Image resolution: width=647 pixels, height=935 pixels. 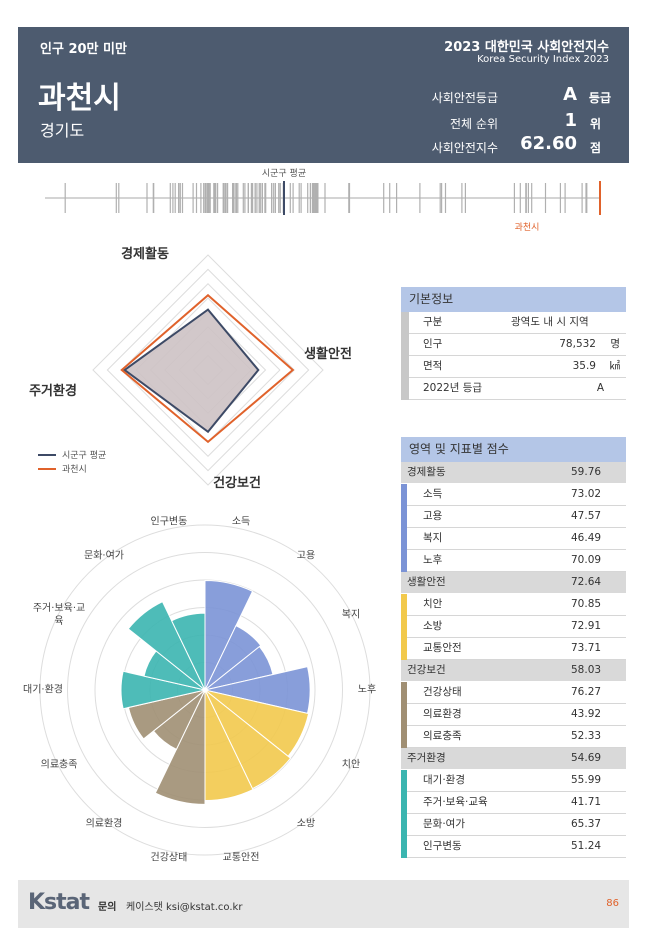 I want to click on group-name: 건강보건, so click(x=426, y=670).